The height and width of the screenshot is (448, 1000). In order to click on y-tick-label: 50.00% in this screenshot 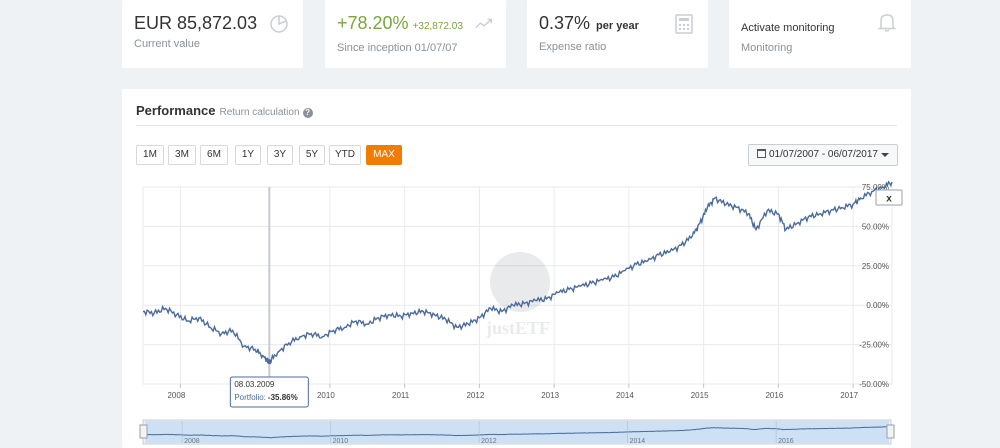, I will do `click(875, 226)`.